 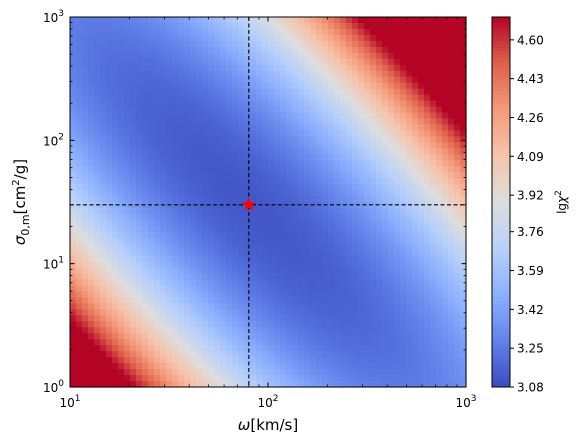 I want to click on x-tick-label: 102, so click(x=267, y=402).